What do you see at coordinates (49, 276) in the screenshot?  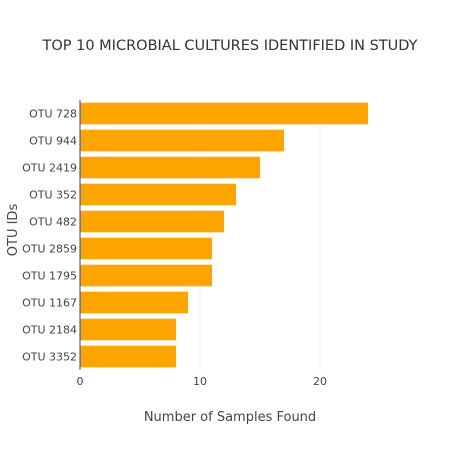 I see `y-tick-label: OTU 1795` at bounding box center [49, 276].